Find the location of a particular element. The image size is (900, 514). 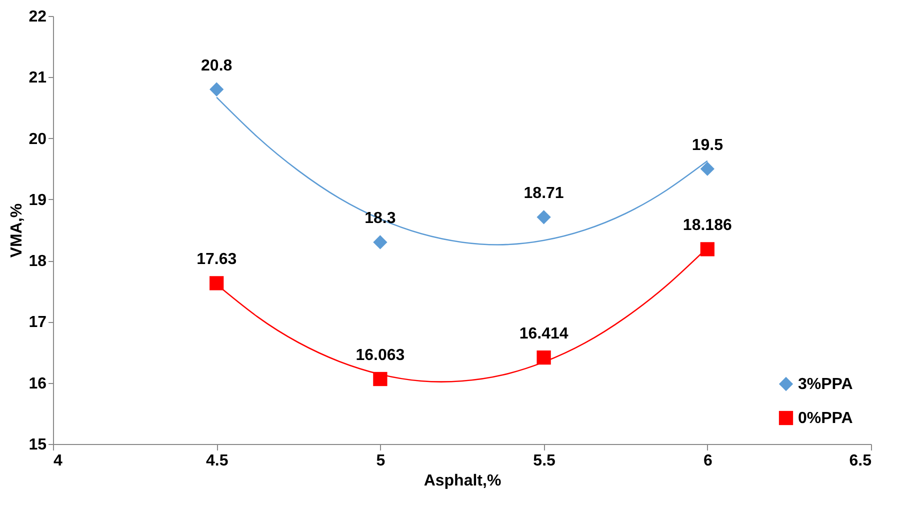

x-tick-label: 4 is located at coordinates (58, 461).